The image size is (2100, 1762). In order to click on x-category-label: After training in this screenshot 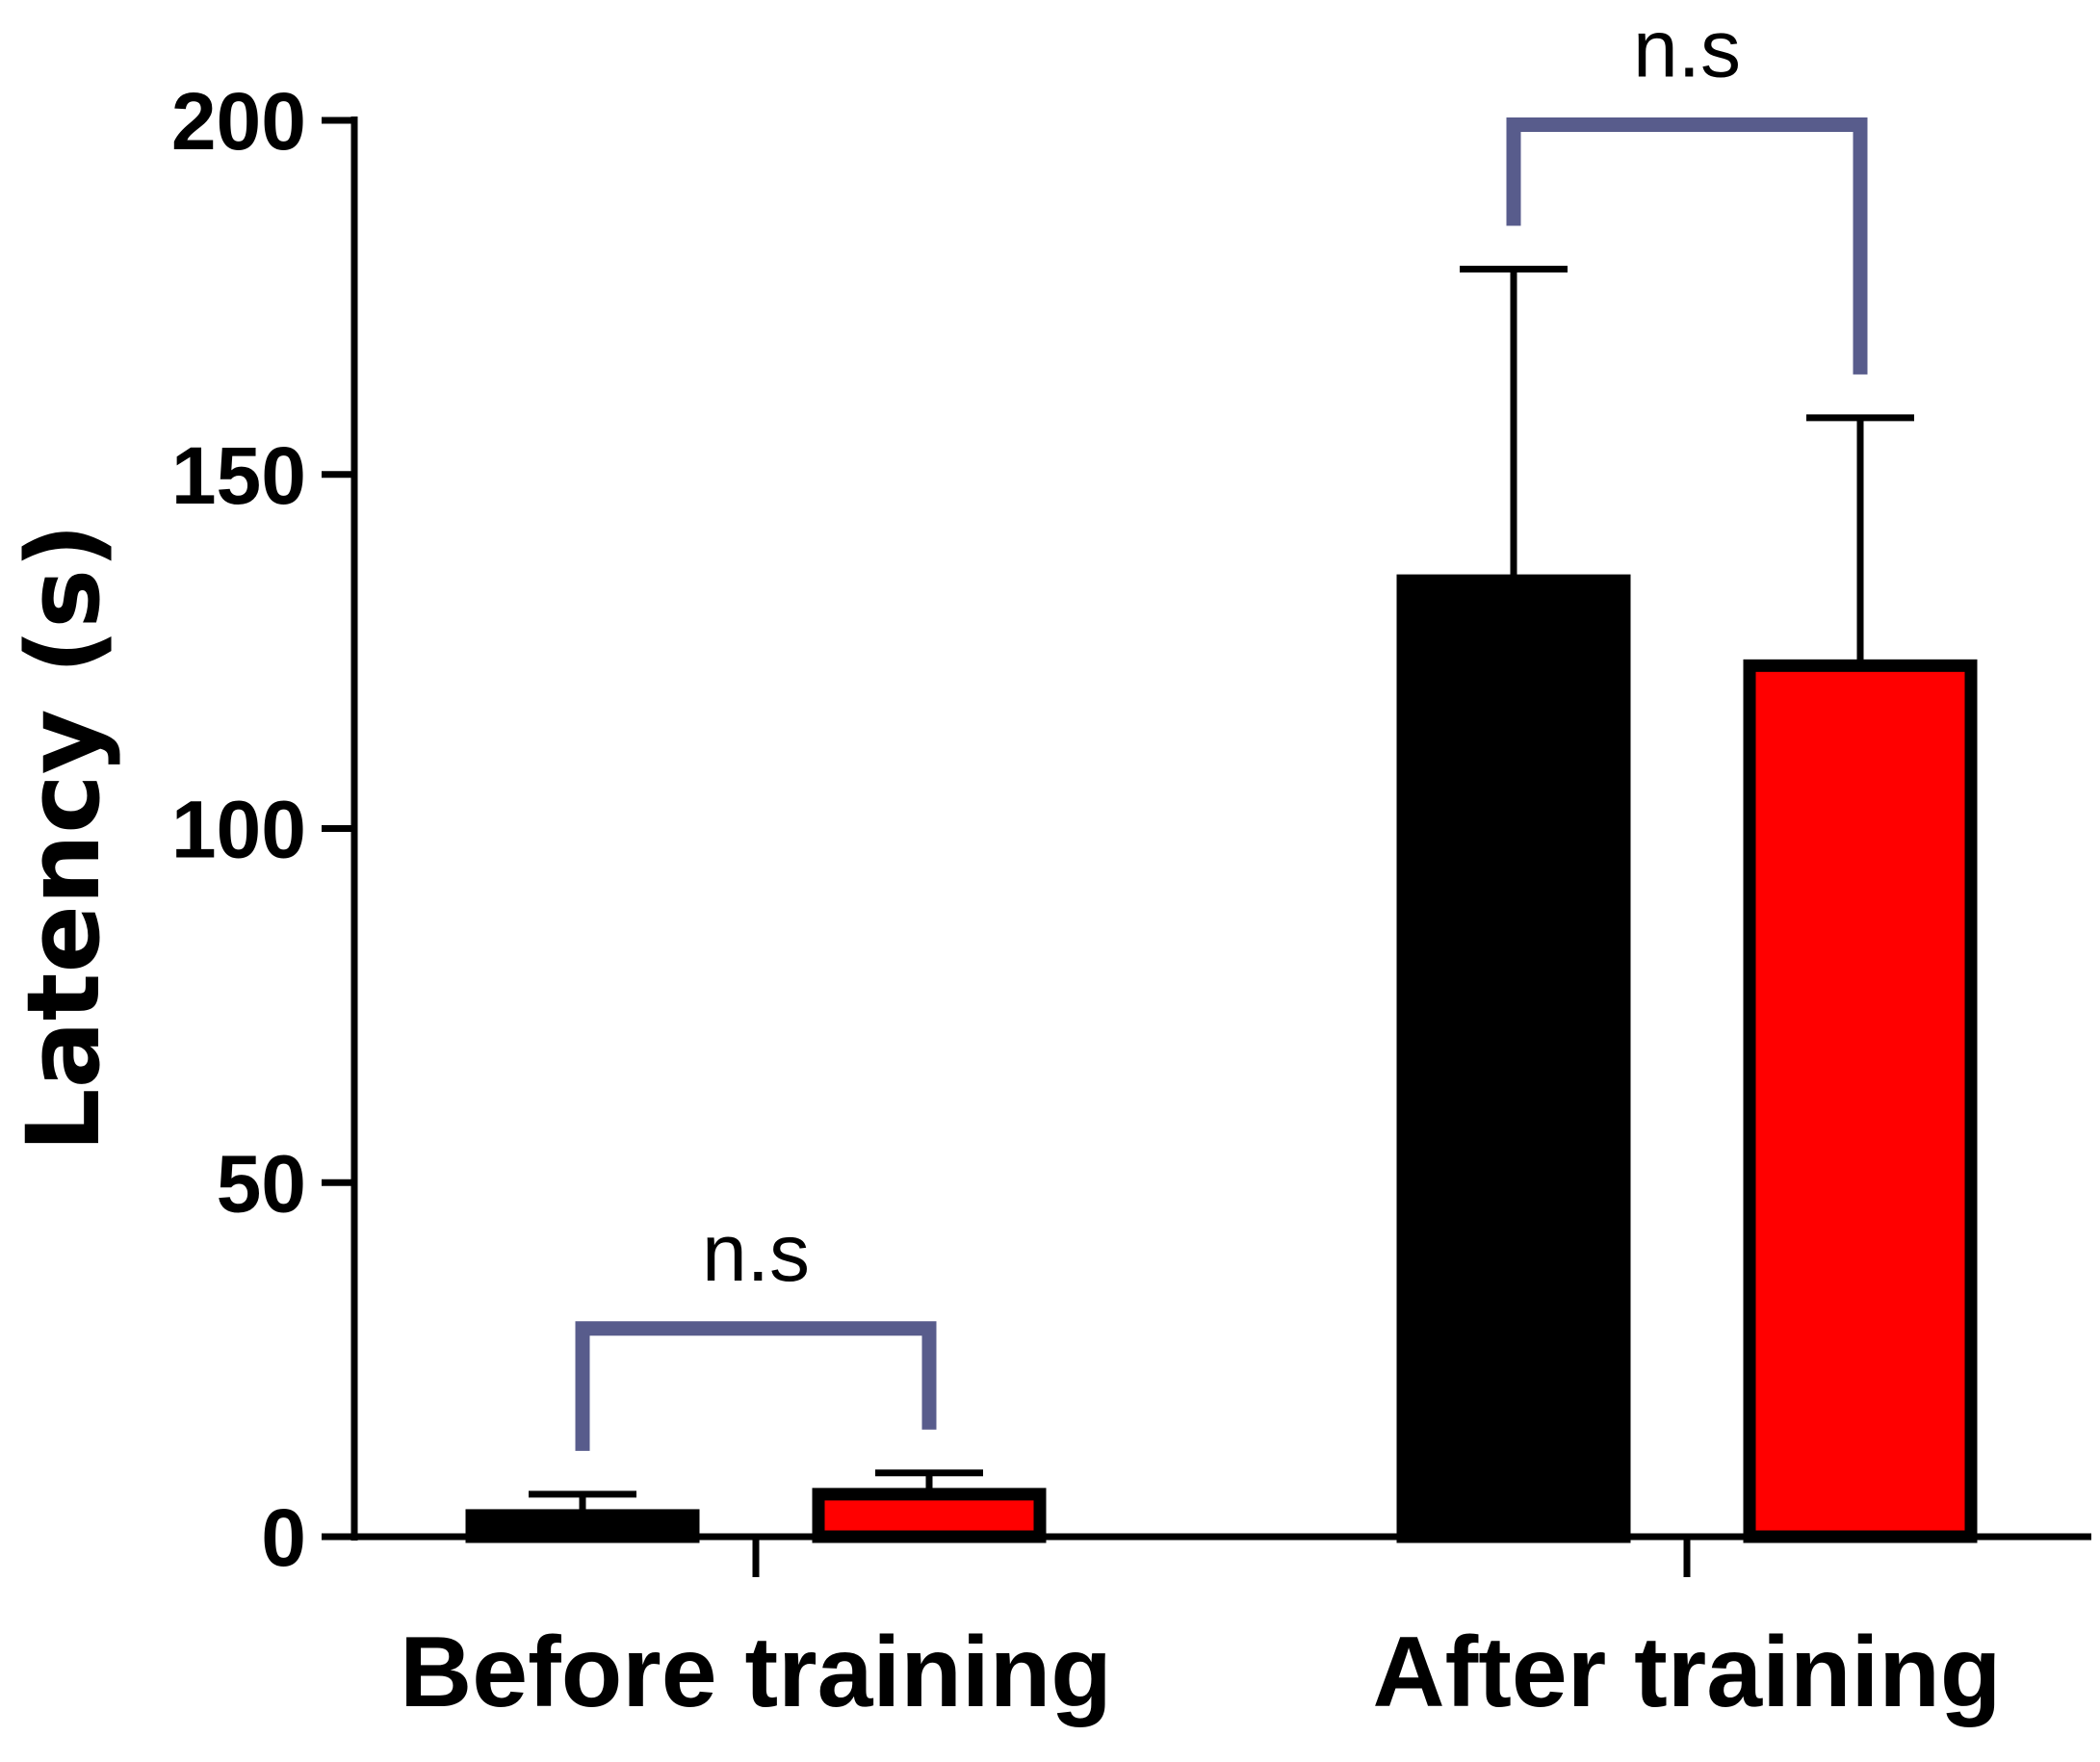, I will do `click(1687, 1672)`.